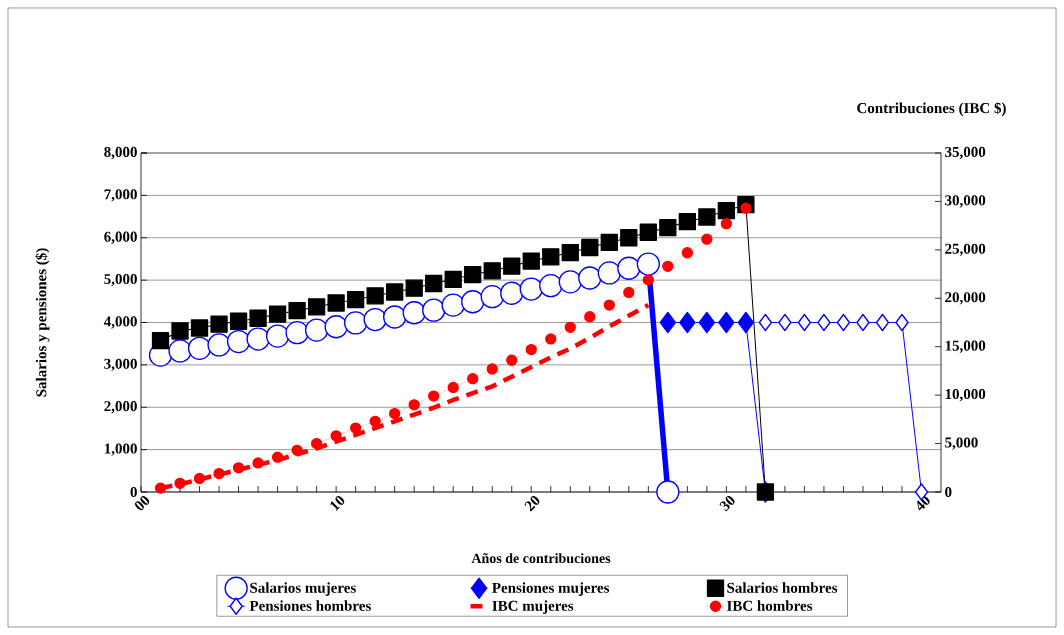 The height and width of the screenshot is (635, 1064). I want to click on legend-label: IBC mujeres, so click(533, 607).